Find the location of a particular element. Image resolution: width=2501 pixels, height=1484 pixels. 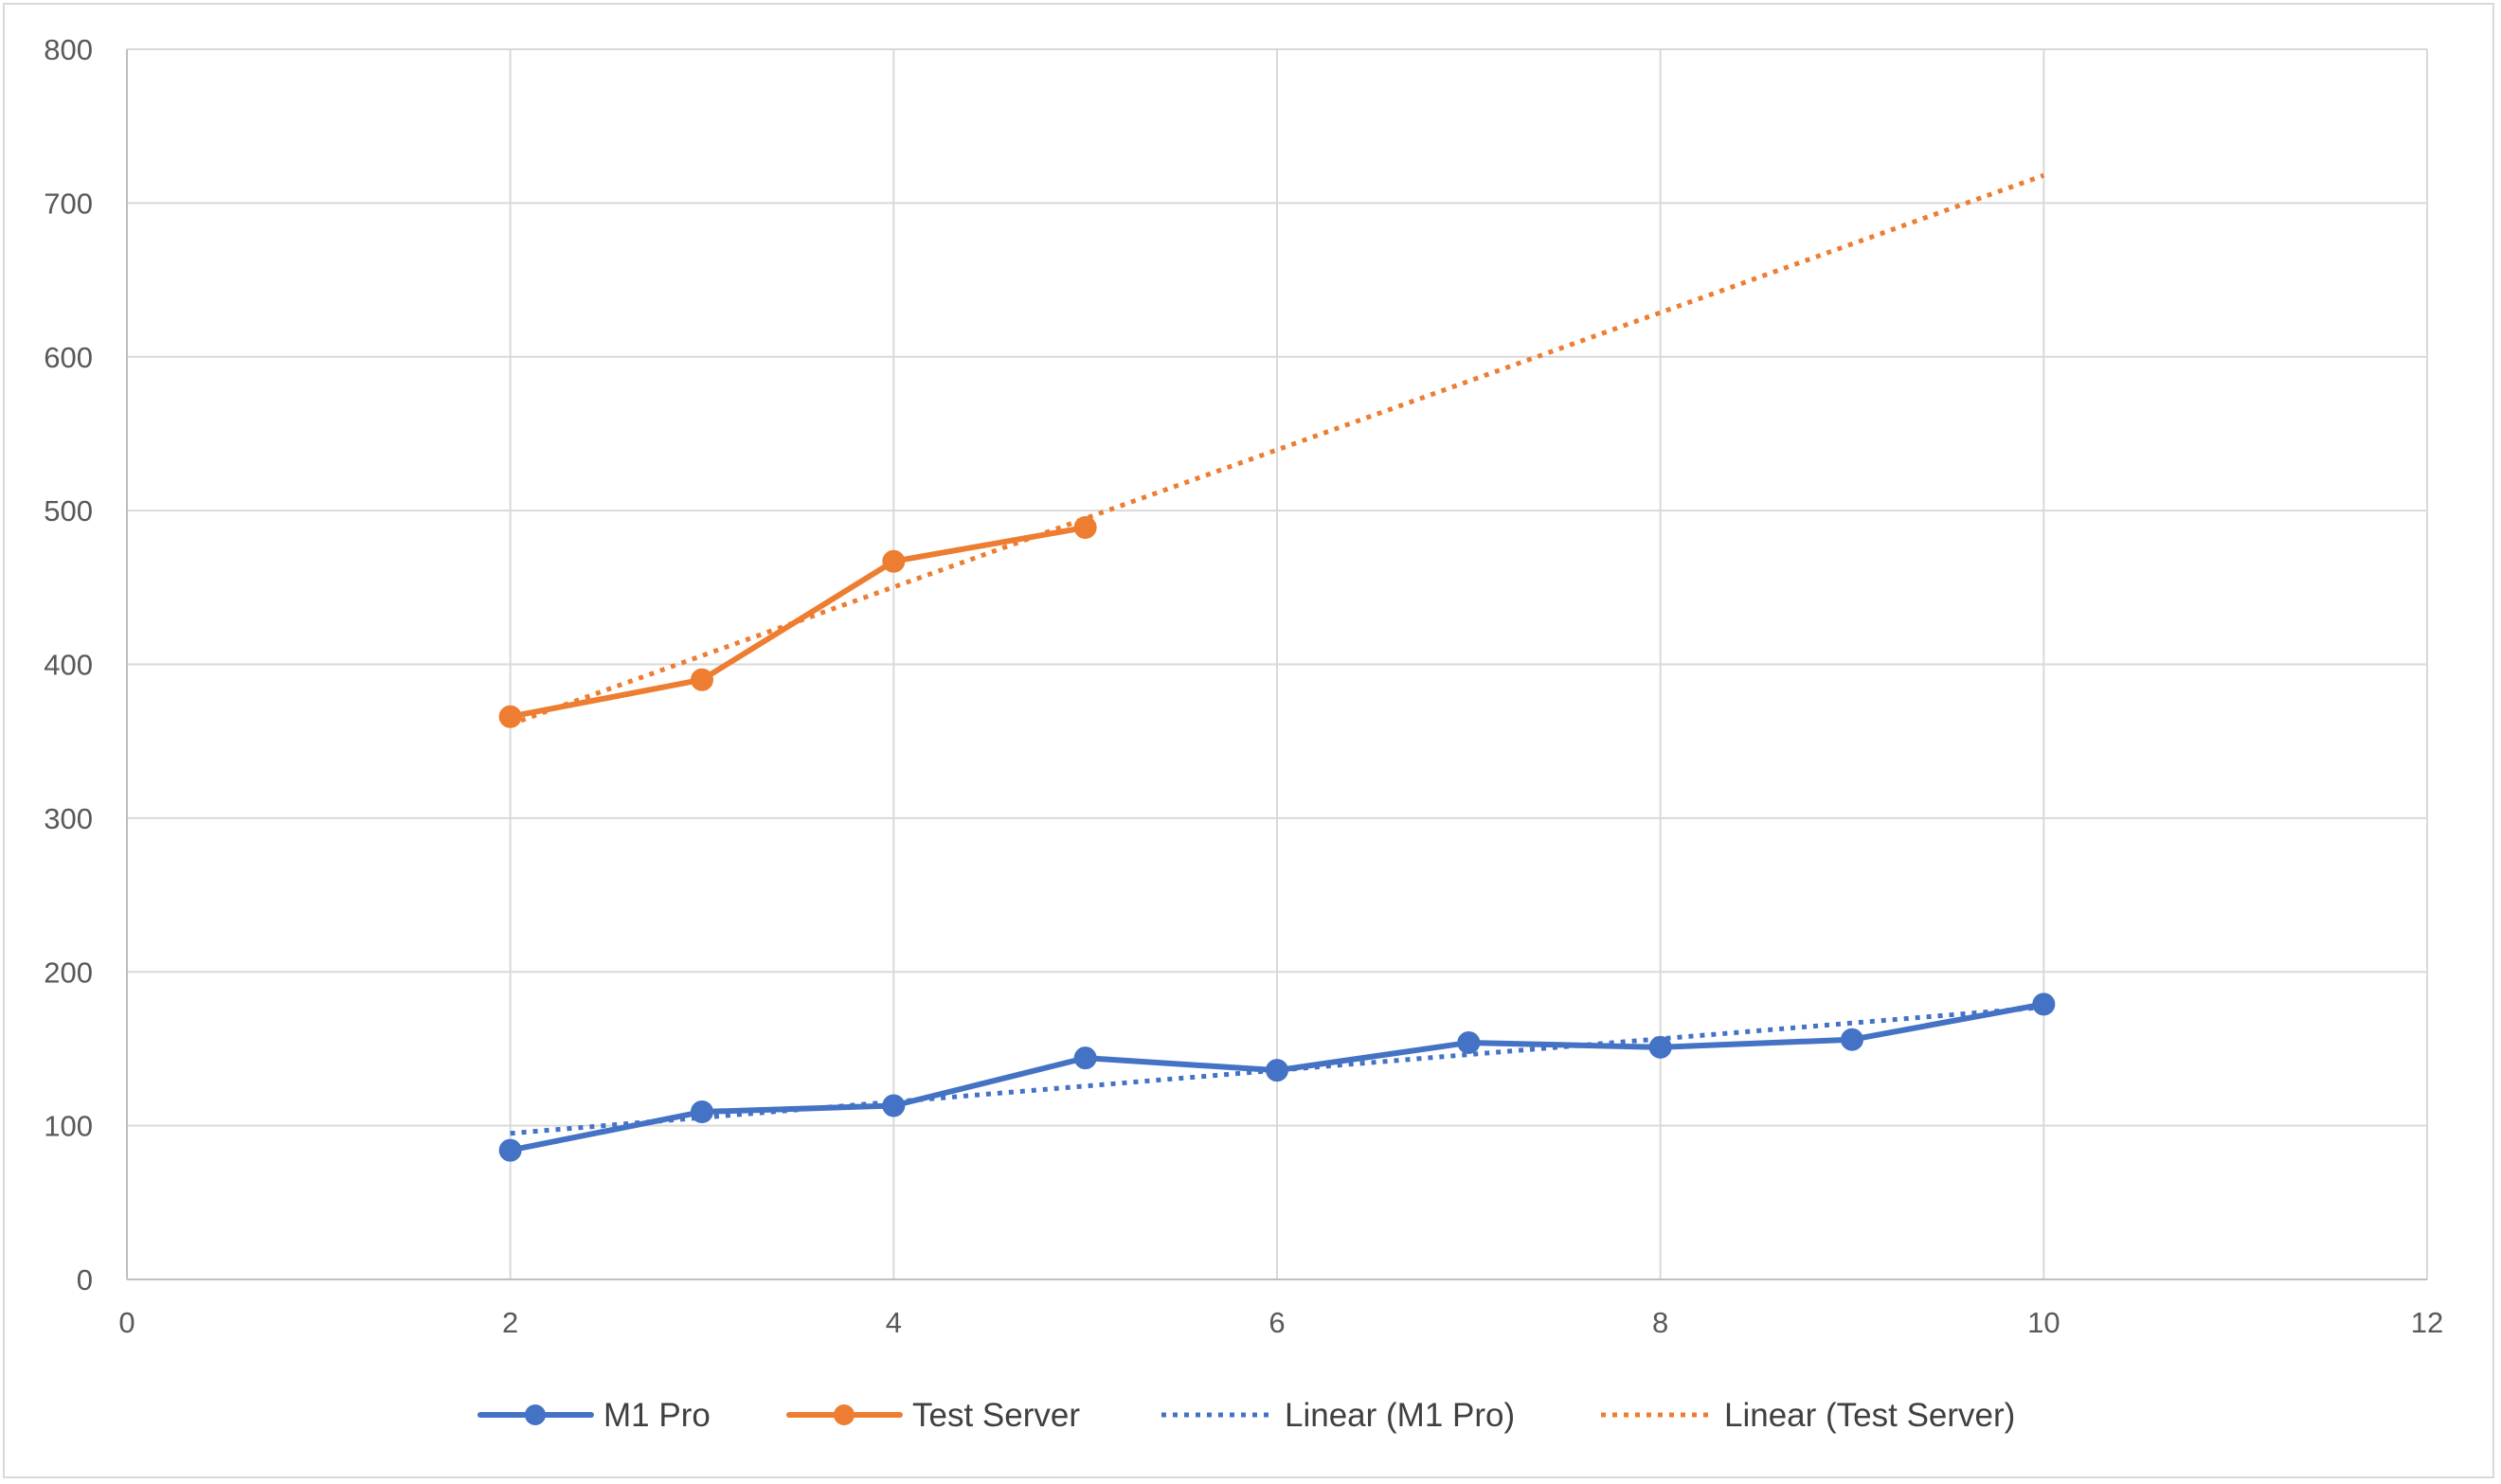

x-tick-label: 4 is located at coordinates (894, 1322).